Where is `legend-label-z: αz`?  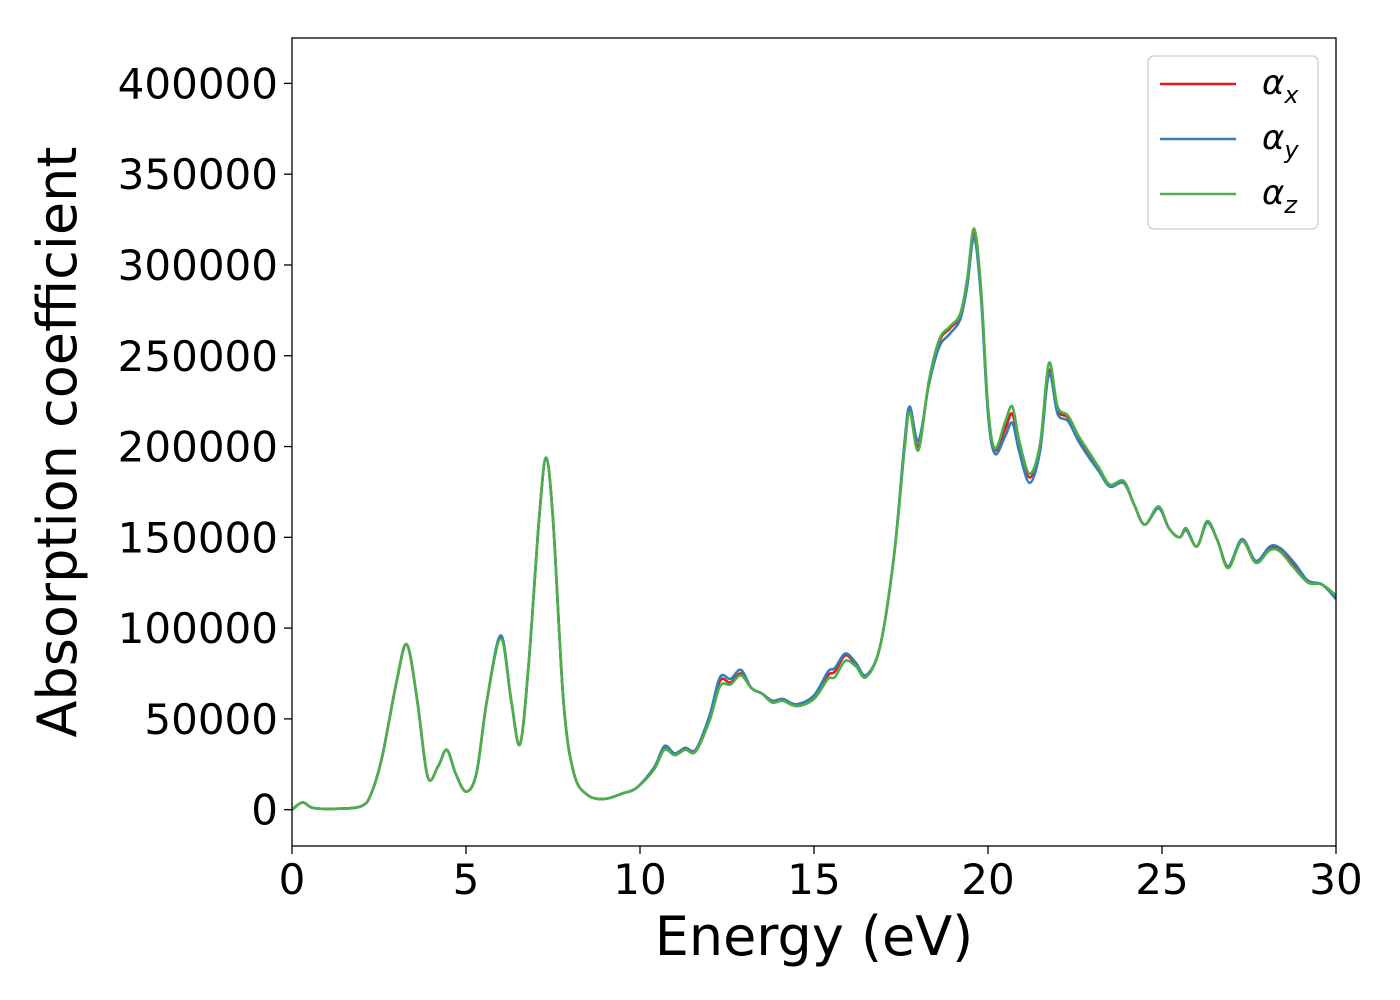 legend-label-z: αz is located at coordinates (1280, 196).